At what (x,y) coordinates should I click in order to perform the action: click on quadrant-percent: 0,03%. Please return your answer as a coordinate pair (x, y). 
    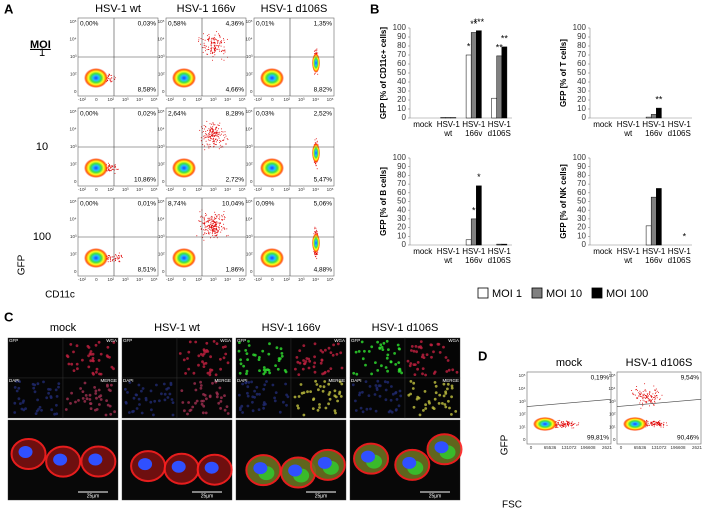
    Looking at the image, I should click on (147, 24).